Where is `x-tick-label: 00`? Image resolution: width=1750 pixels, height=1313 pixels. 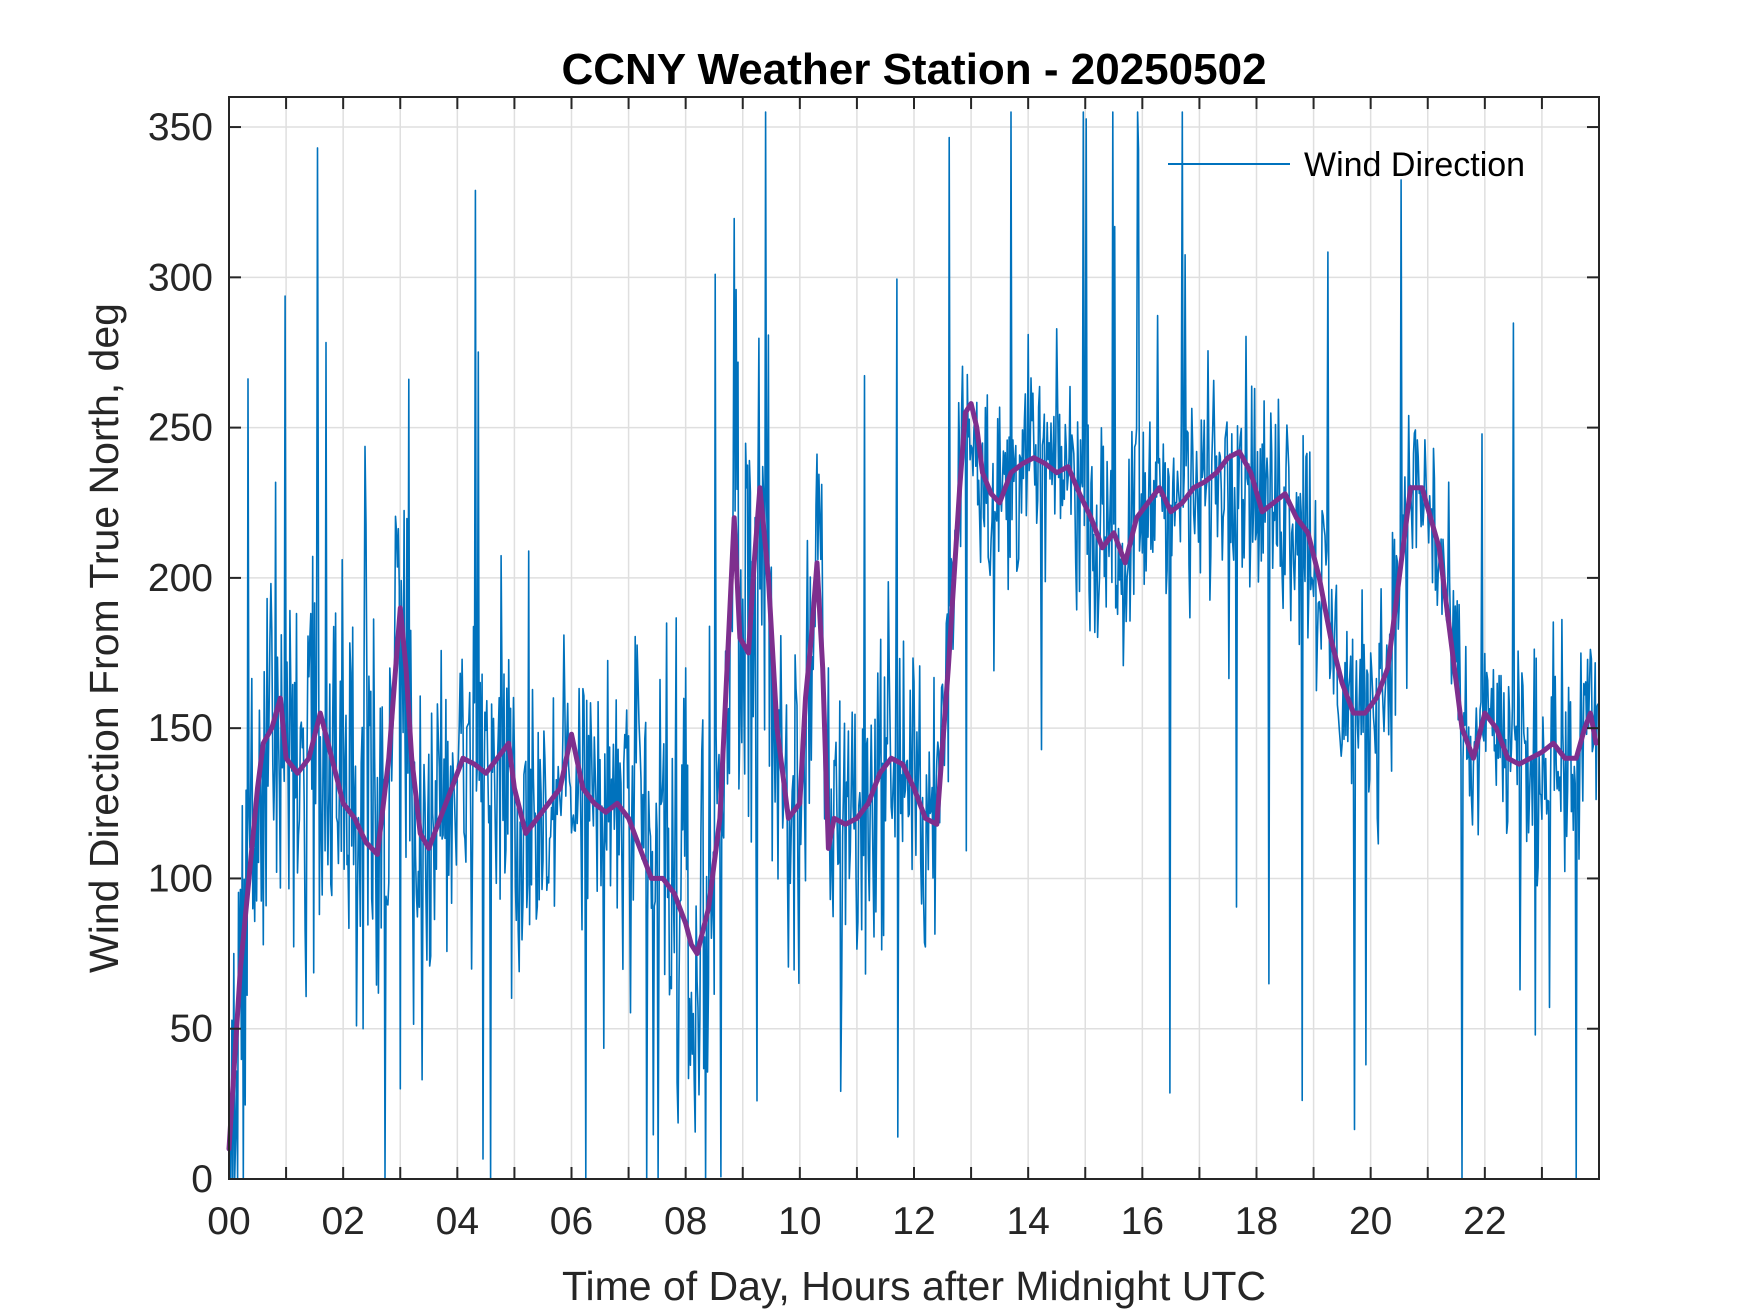
x-tick-label: 00 is located at coordinates (228, 1221).